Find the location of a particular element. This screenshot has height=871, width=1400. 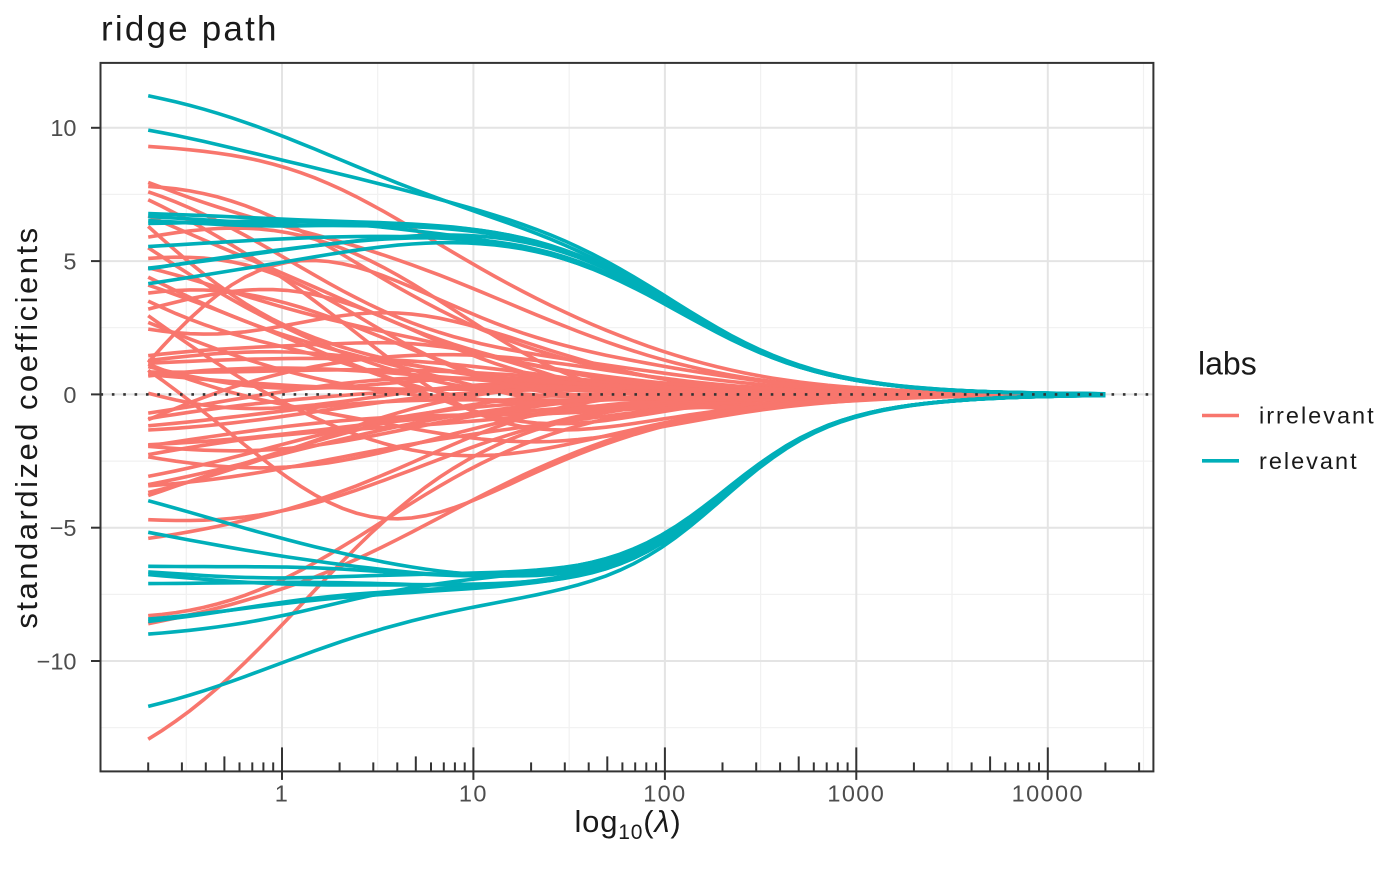

svg-text: labs is located at coordinates (1227, 364).